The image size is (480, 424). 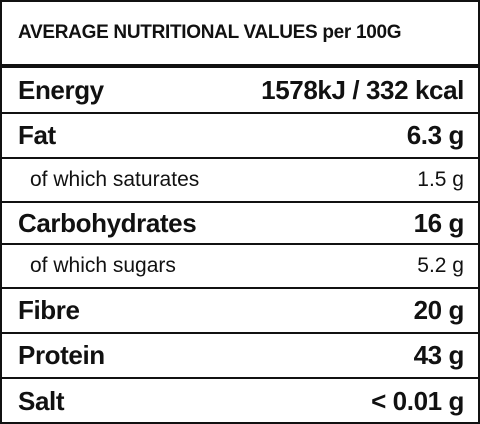 What do you see at coordinates (61, 355) in the screenshot?
I see `nutrient-name: Protein` at bounding box center [61, 355].